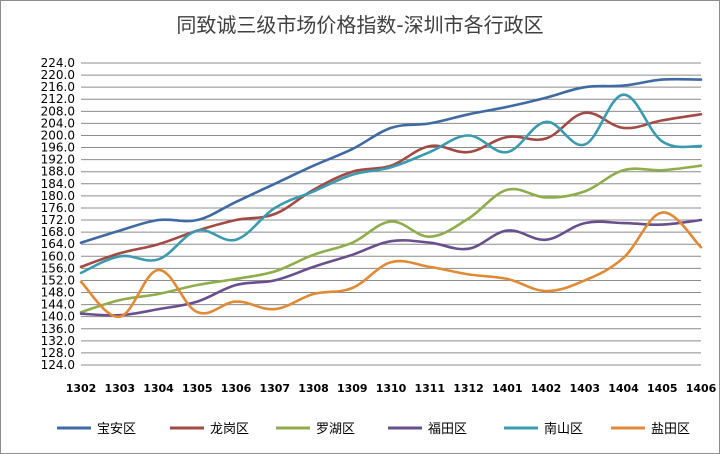 The height and width of the screenshot is (454, 720). I want to click on x-tick-label: 1401, so click(507, 388).